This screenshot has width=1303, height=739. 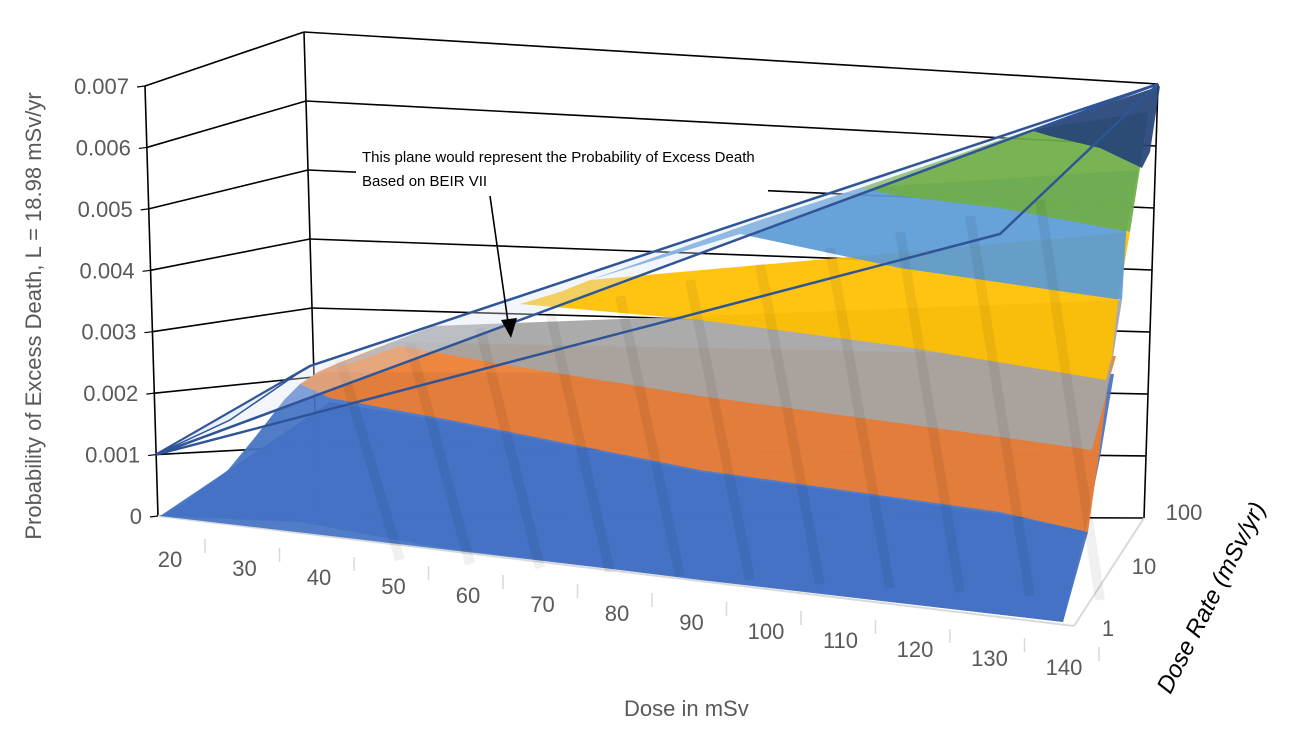 What do you see at coordinates (151, 301) in the screenshot?
I see `y-axis-line` at bounding box center [151, 301].